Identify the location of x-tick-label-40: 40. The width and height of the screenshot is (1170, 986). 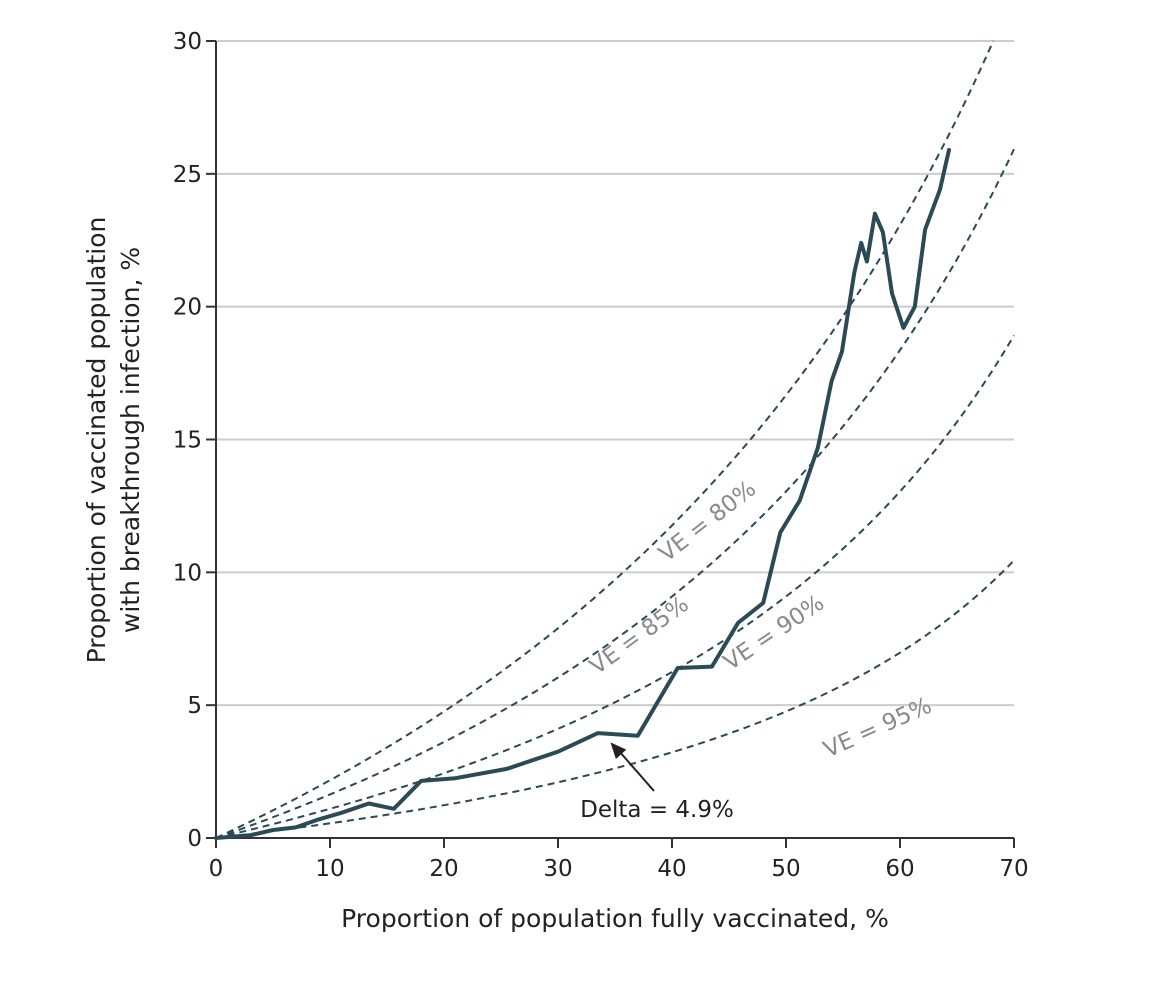
(671, 869).